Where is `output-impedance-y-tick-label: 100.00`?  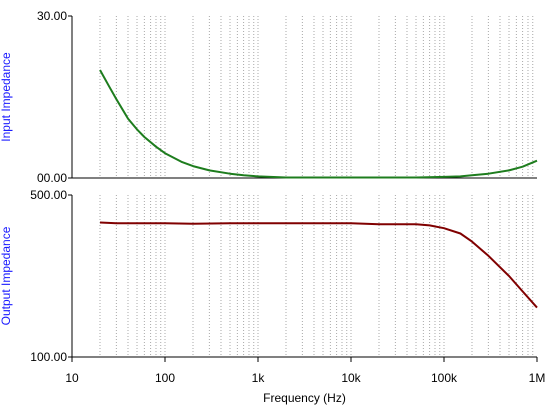
output-impedance-y-tick-label: 100.00 is located at coordinates (48, 357).